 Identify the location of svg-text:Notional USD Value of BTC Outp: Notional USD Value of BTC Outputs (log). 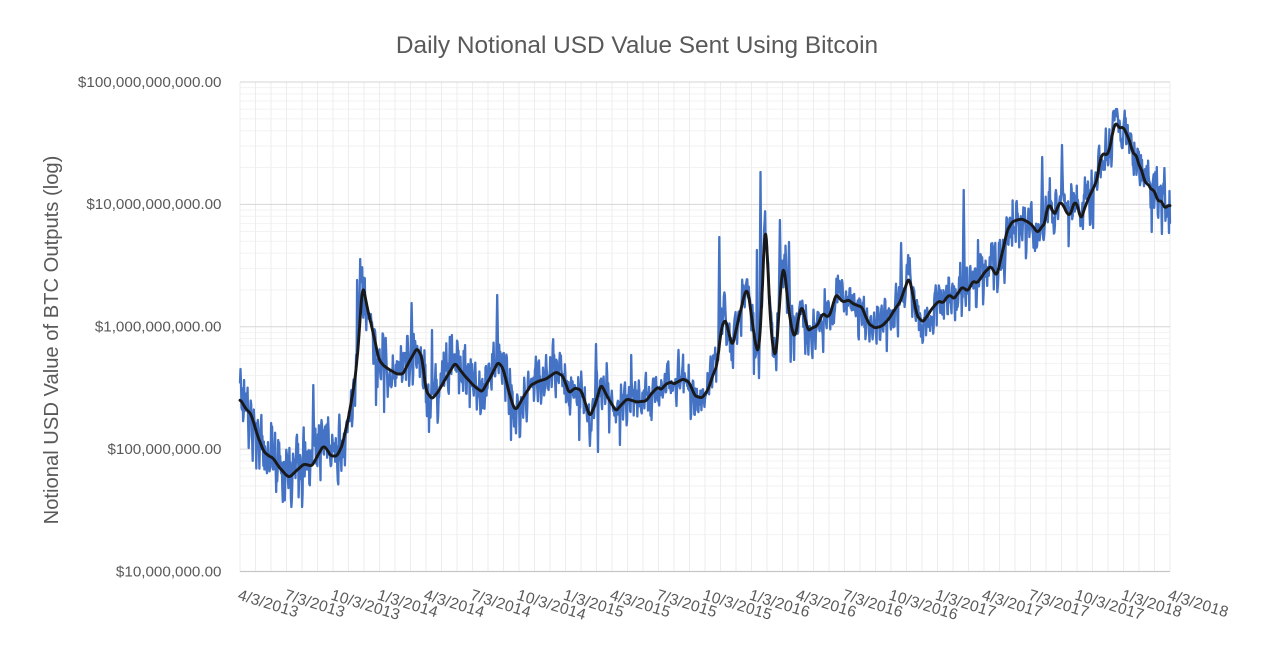
(52, 340).